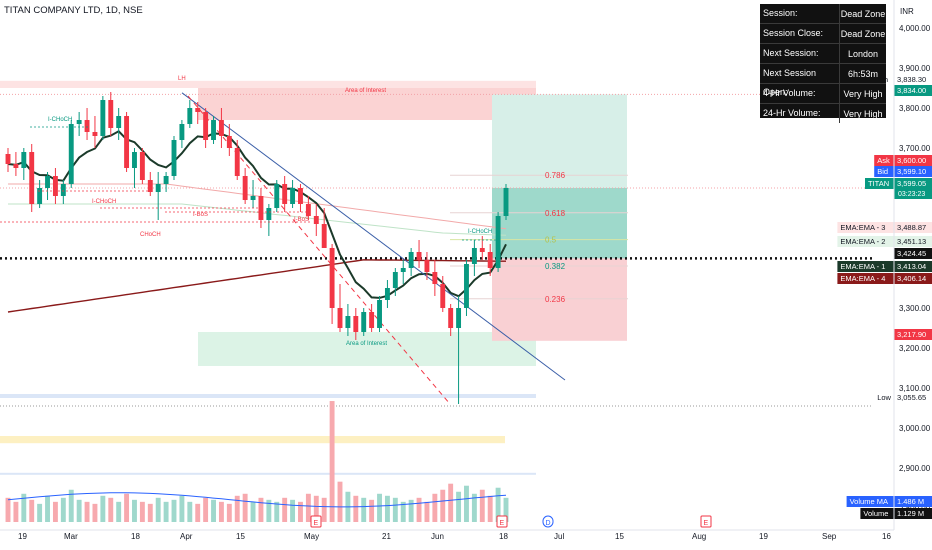 This screenshot has height=550, width=932. What do you see at coordinates (913, 90) in the screenshot?
I see `price-tag-value: 3,834.00` at bounding box center [913, 90].